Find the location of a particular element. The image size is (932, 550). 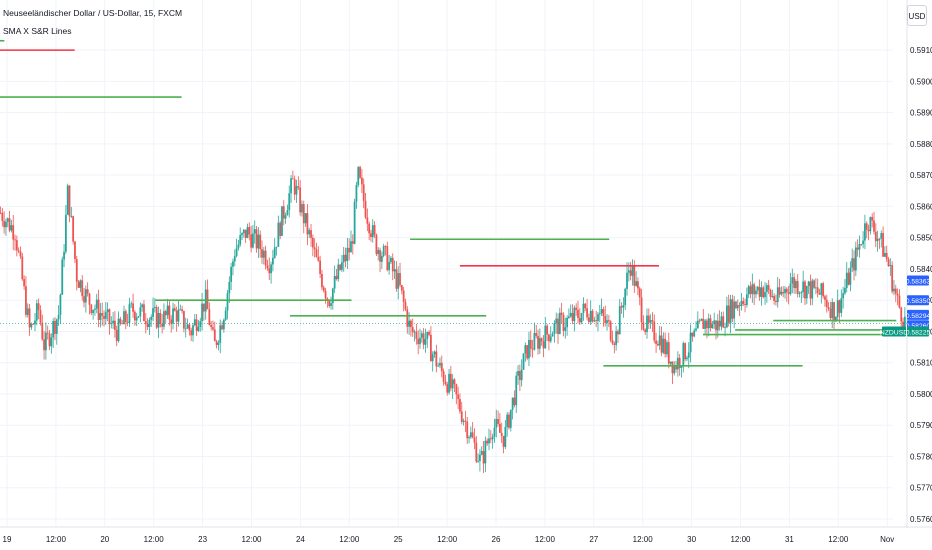

x-tick-label: 23 is located at coordinates (202, 539).